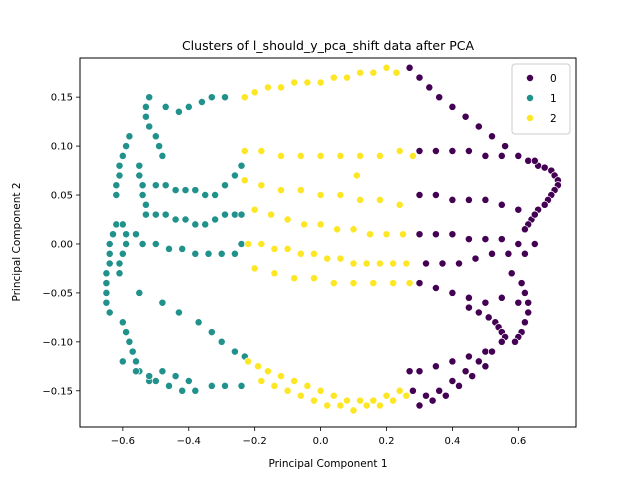 Image resolution: width=640 pixels, height=480 pixels. What do you see at coordinates (553, 99) in the screenshot?
I see `legend-label: 1` at bounding box center [553, 99].